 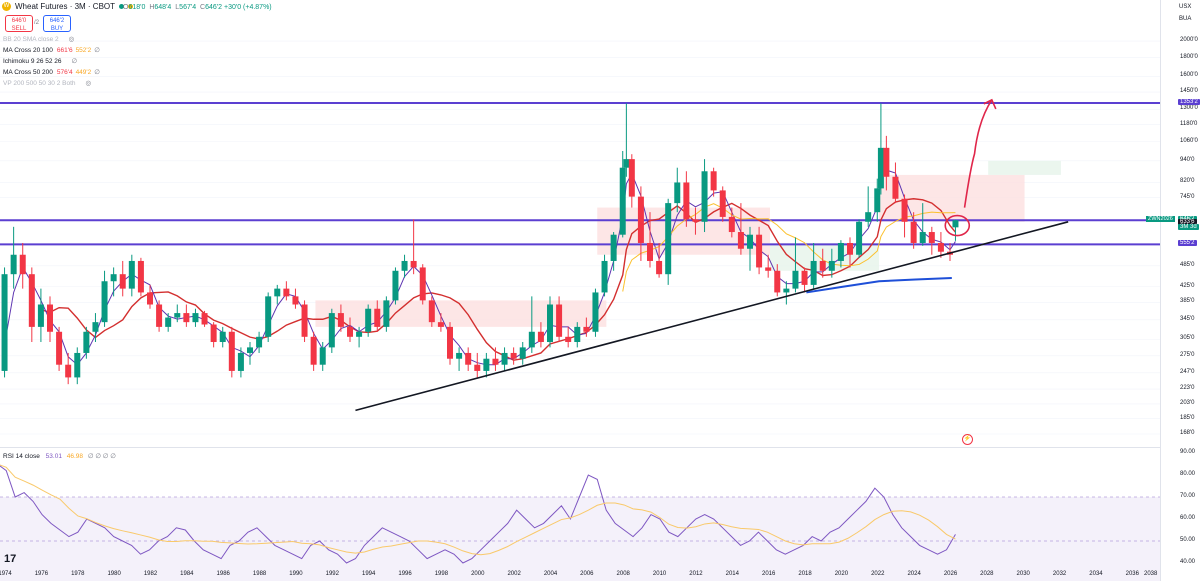 I want to click on indicator-row: BB 20 SMA close 2 ◎, so click(x=38, y=39).